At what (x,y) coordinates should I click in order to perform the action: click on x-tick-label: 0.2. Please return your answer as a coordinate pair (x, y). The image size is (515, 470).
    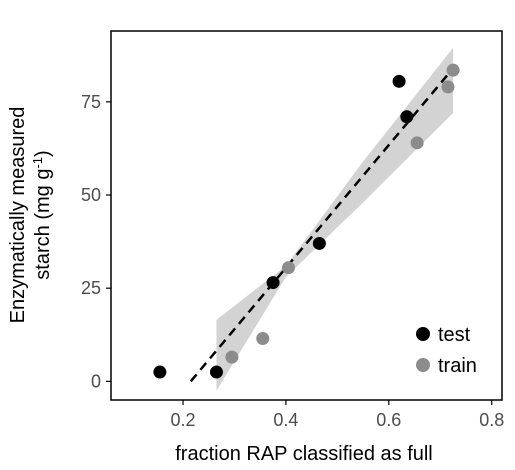
    Looking at the image, I should click on (183, 420).